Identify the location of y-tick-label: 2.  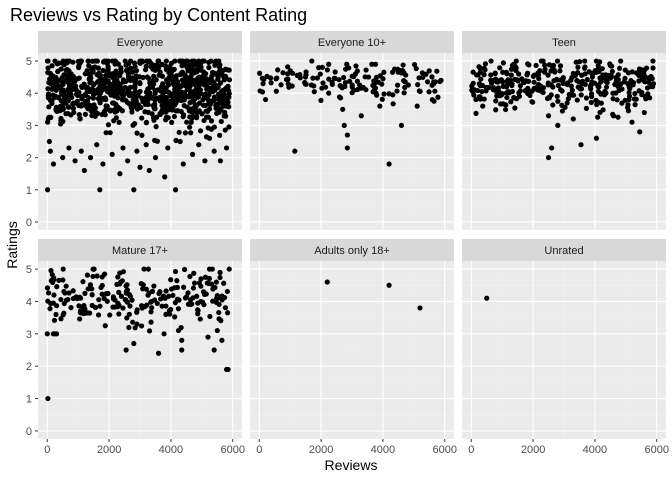
(29, 367).